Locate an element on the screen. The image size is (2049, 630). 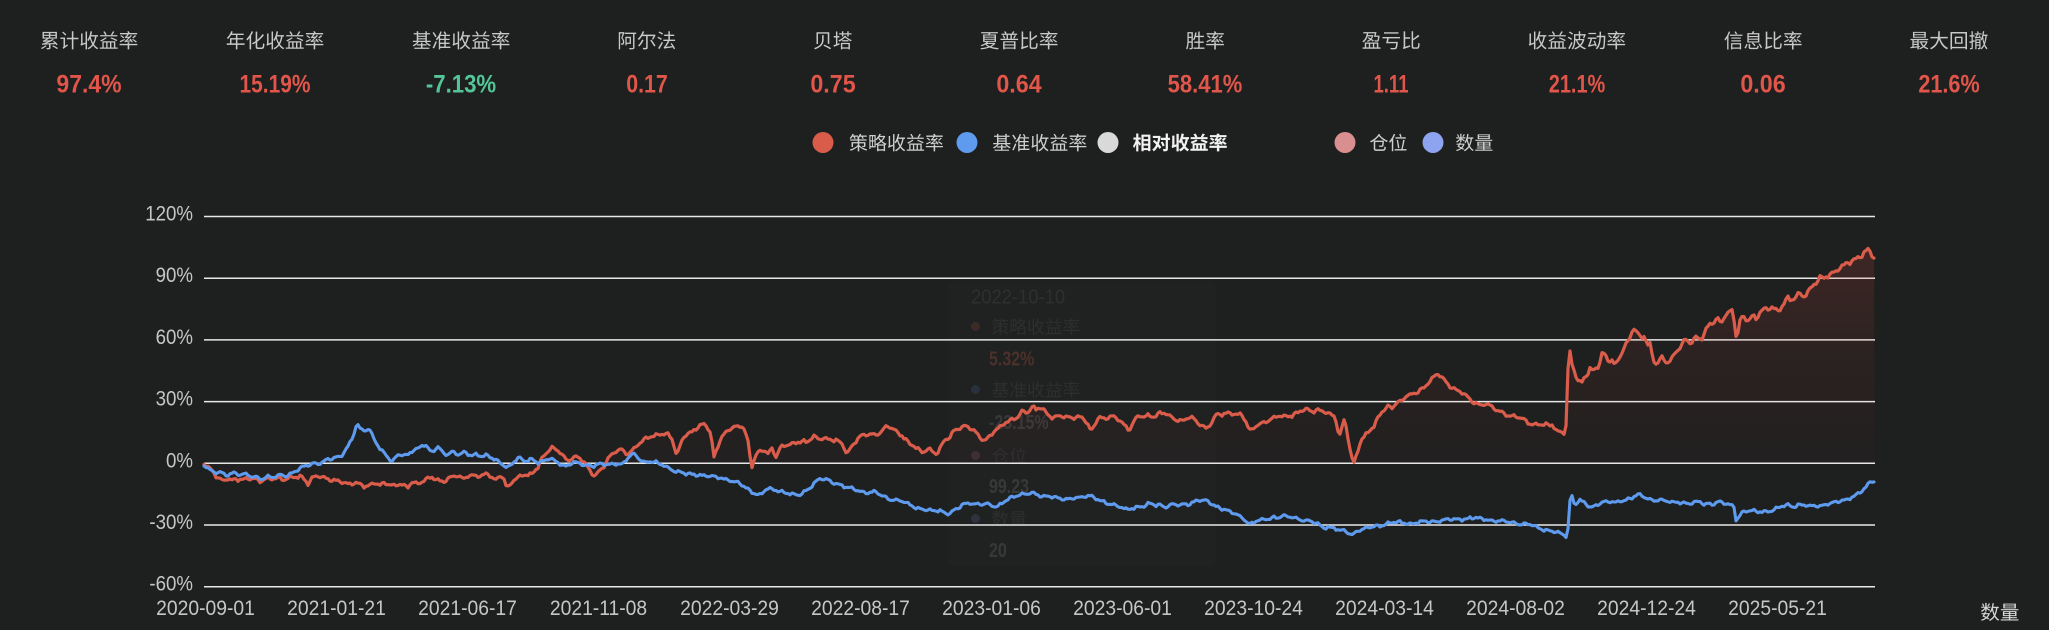
svg-text: 2023-01-06 is located at coordinates (991, 608).